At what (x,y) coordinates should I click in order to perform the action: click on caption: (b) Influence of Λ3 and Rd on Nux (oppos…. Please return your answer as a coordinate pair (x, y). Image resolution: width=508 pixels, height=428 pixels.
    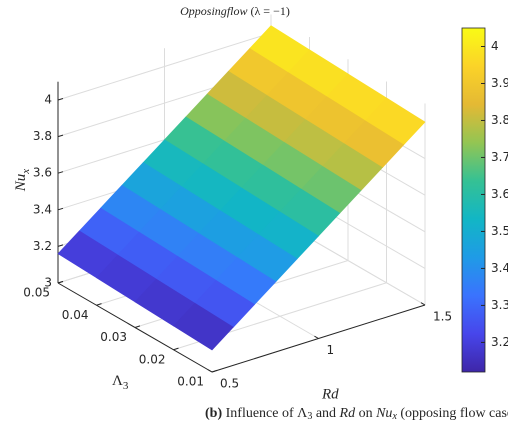
    Looking at the image, I should click on (356, 414).